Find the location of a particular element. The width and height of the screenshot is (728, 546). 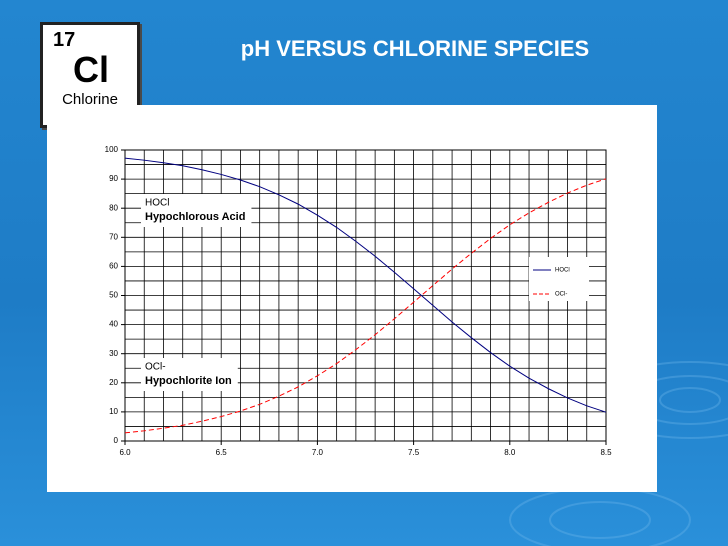

x-tick-label: 6.0 is located at coordinates (125, 452).